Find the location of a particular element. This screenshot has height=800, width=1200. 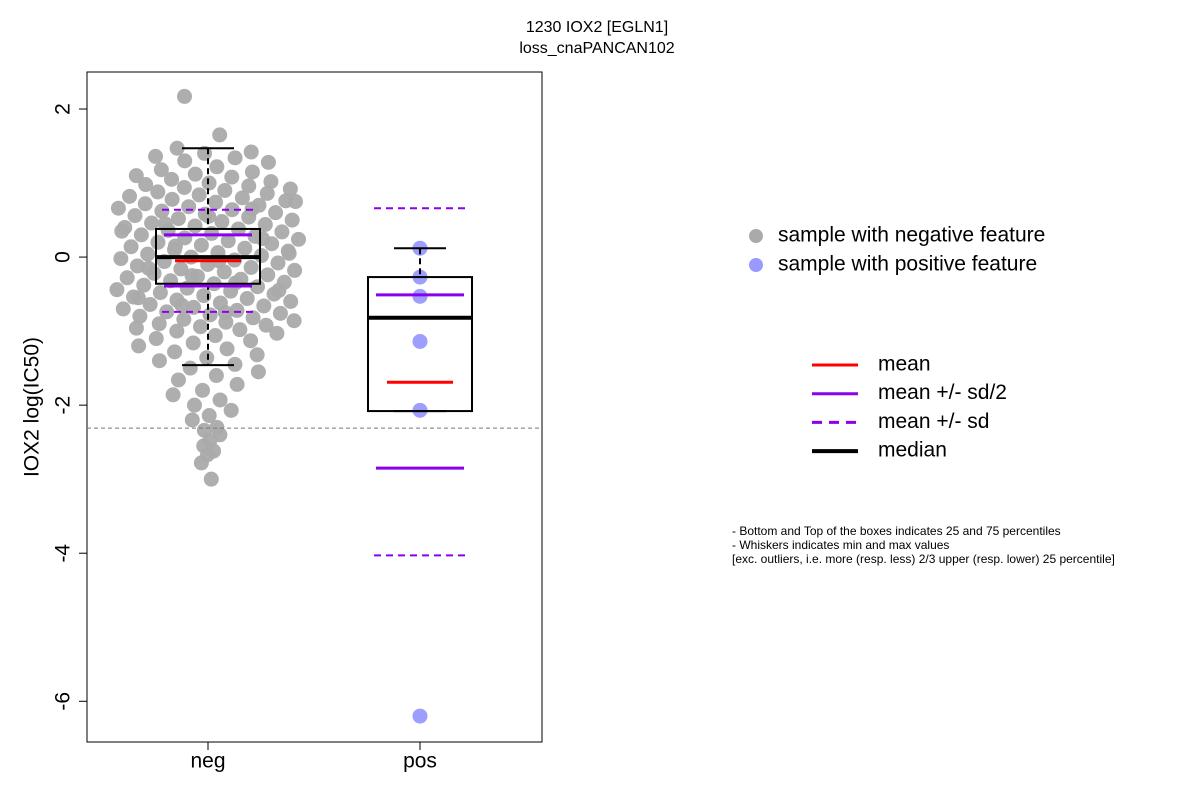

legend-label: sample with positive feature is located at coordinates (907, 264).